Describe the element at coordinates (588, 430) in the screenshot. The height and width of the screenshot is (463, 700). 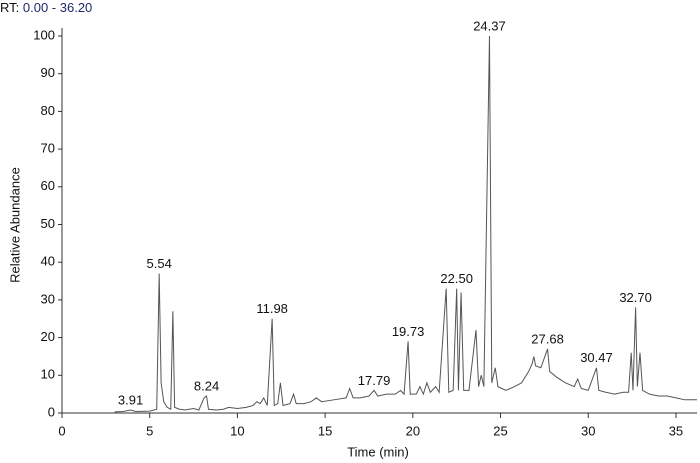
I see `x-tick-label: 30` at that location.